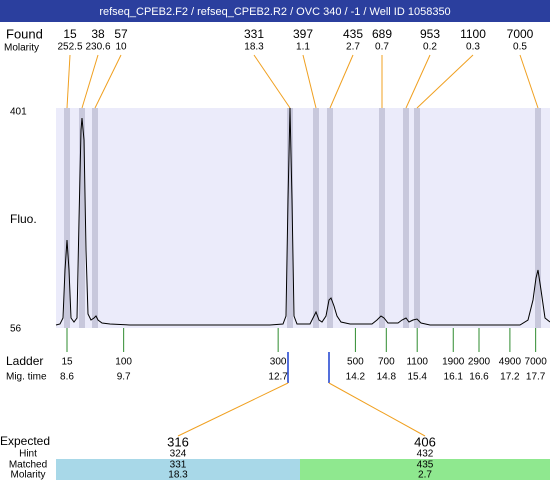 The image size is (550, 480). Describe the element at coordinates (425, 465) in the screenshot. I see `matched-size: 435` at that location.